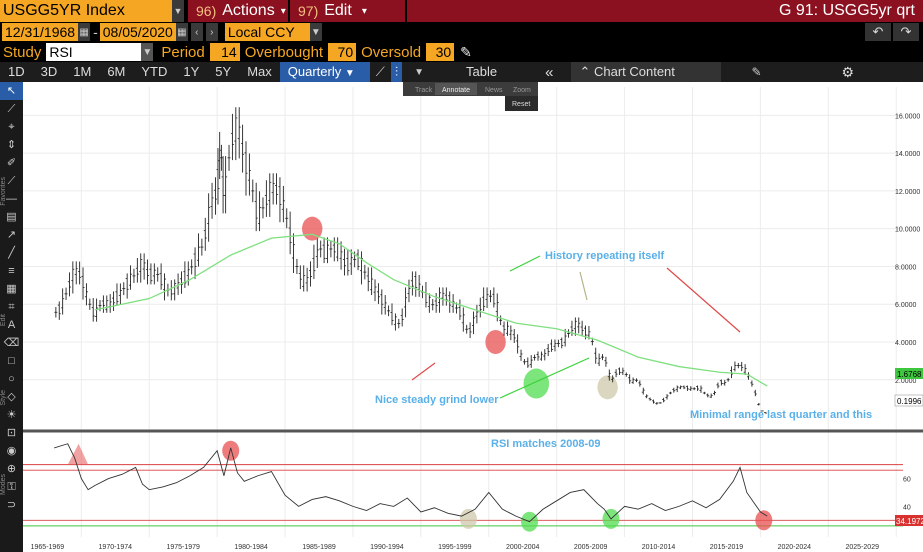 The width and height of the screenshot is (923, 552). Describe the element at coordinates (907, 230) in the screenshot. I see `price-tick-label: 10.0000` at that location.